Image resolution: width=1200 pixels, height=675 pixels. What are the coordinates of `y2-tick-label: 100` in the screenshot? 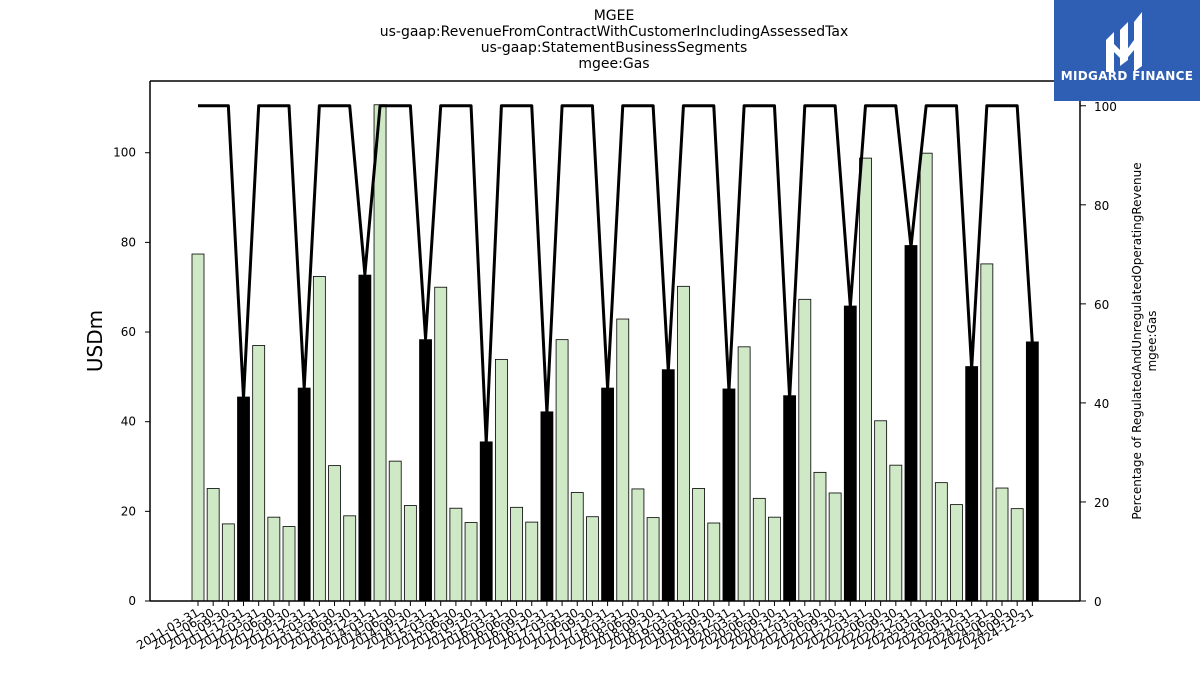 It's located at (1105, 107).